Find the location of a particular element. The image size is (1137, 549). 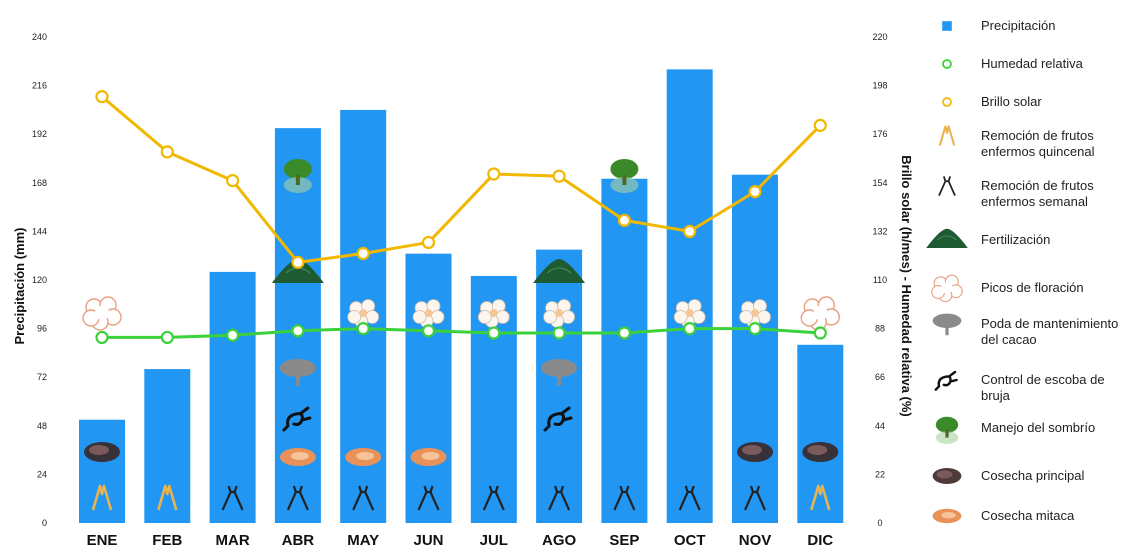

category-label: FEB is located at coordinates (167, 540).